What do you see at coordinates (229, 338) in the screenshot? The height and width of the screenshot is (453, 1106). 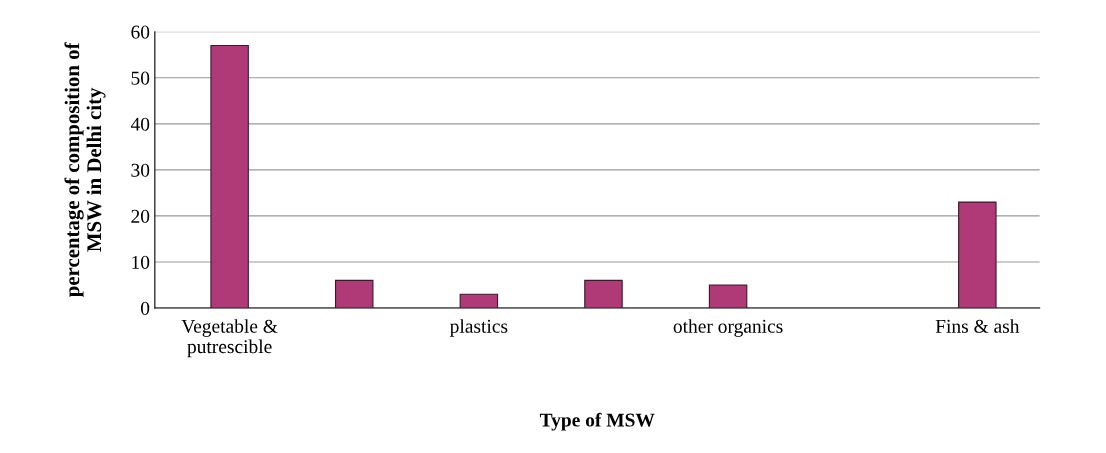 I see `x-tick-label: Vegetable & putrescible` at bounding box center [229, 338].